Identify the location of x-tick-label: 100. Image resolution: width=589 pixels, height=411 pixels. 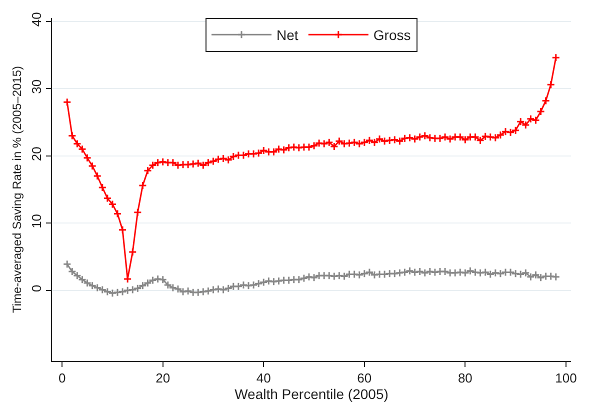
(566, 378).